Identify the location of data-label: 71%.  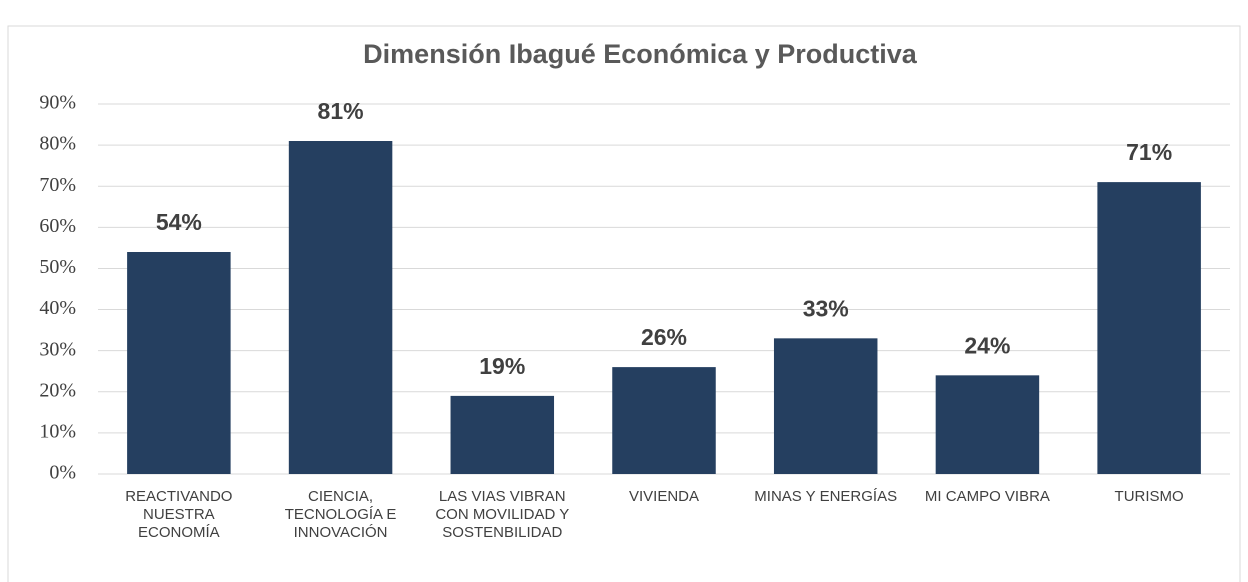
(1149, 152).